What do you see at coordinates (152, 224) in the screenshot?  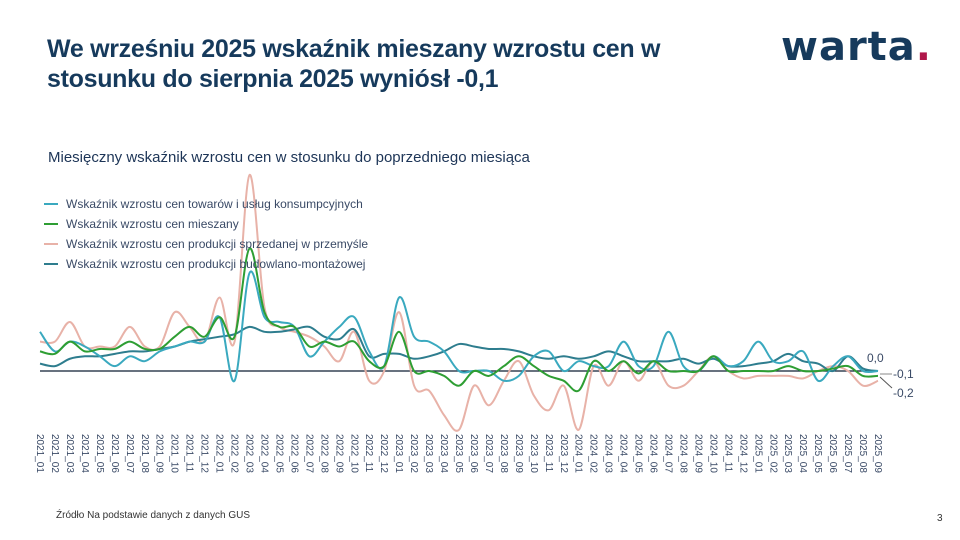 I see `legend-label: Wskaźnik wzrostu cen mieszany` at bounding box center [152, 224].